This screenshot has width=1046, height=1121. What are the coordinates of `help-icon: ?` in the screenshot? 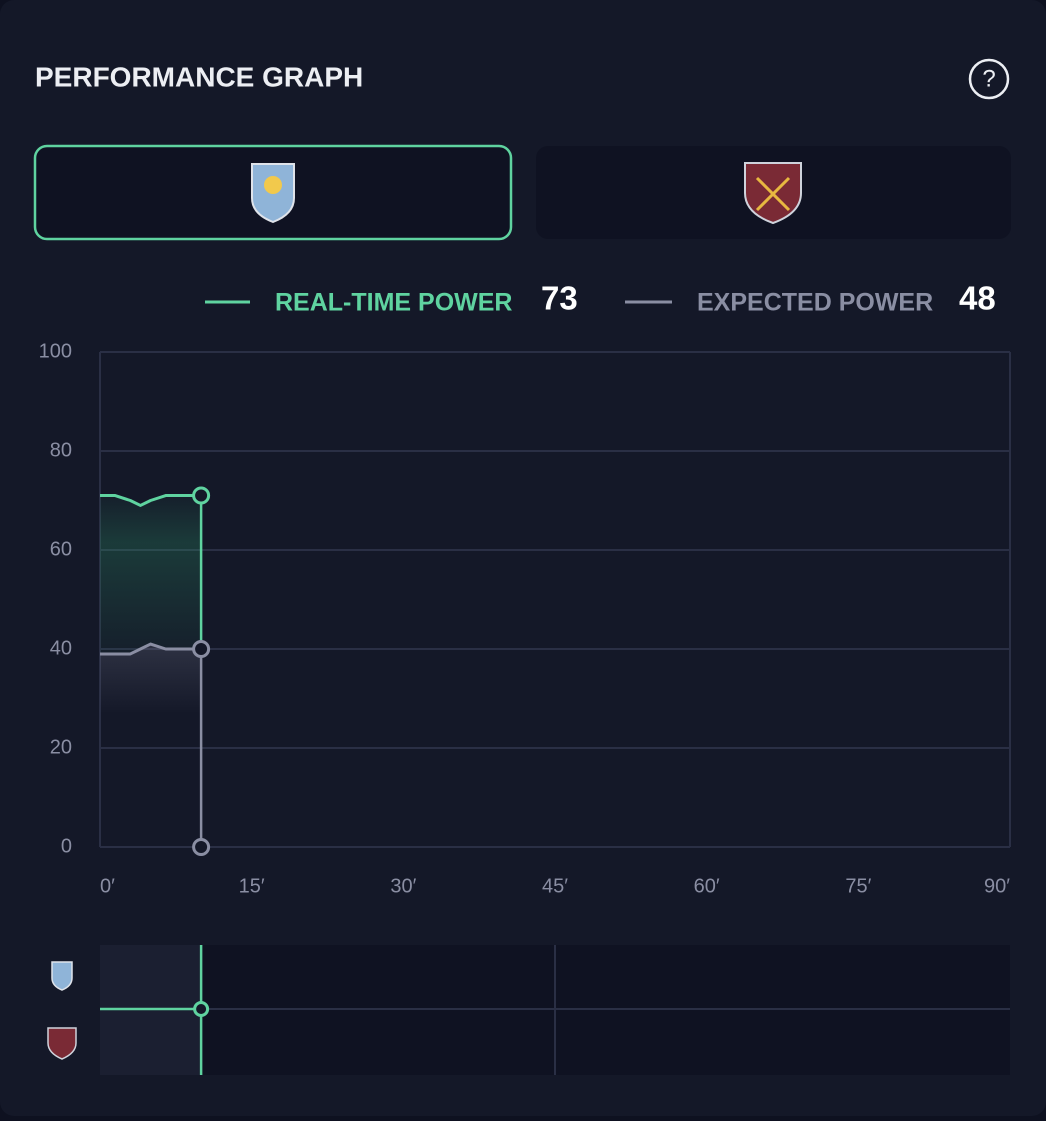 It's located at (988, 78).